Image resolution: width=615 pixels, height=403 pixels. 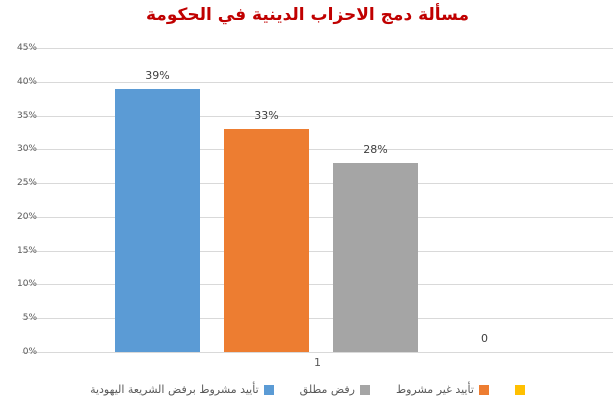 What do you see at coordinates (434, 389) in the screenshot?
I see `legend-label: تأييد غير مشروط` at bounding box center [434, 389].